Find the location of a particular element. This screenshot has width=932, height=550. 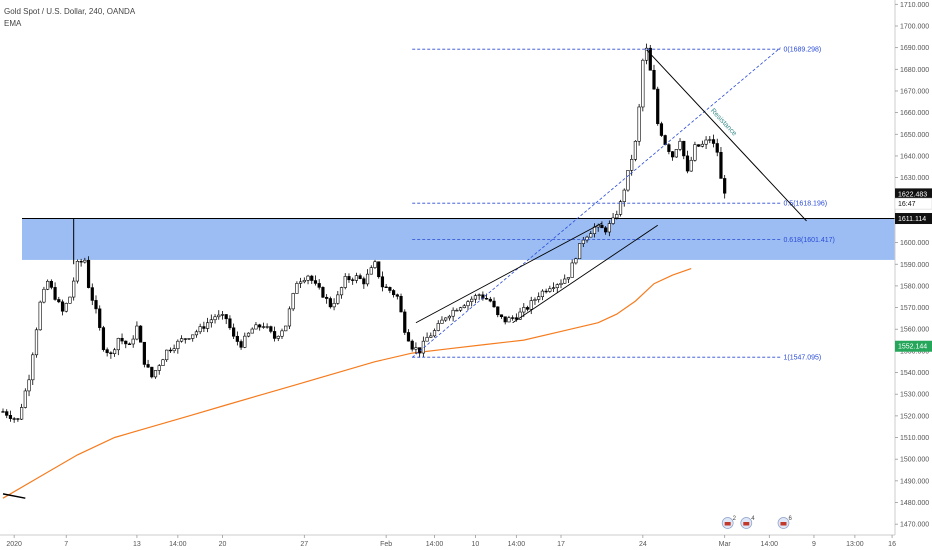

chart-legend: Gold Spot / U.S. Dollar, 240, OANDA EMA is located at coordinates (69, 18).